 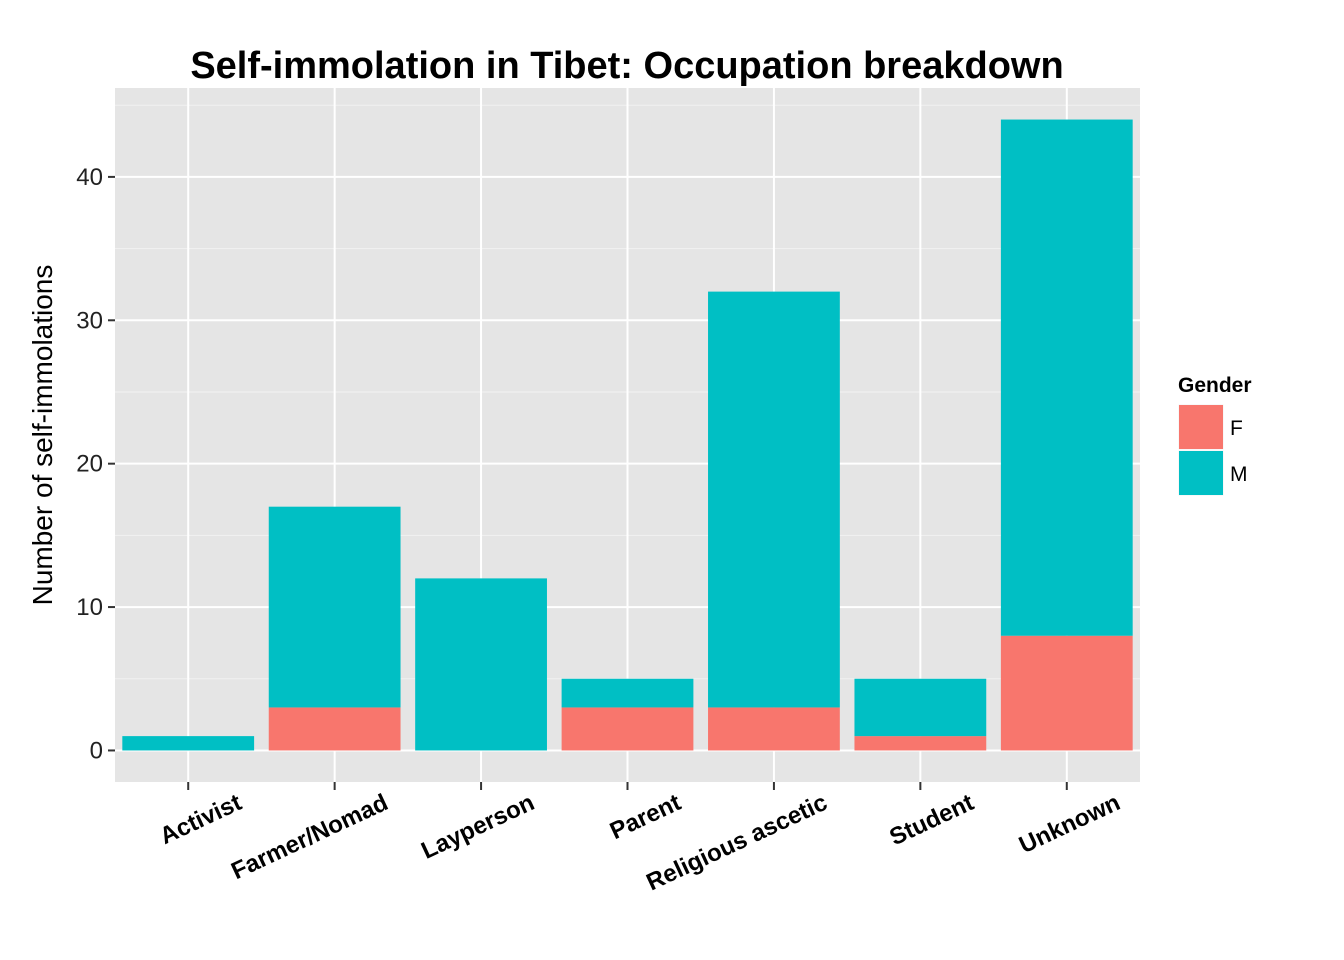 I want to click on bar-m-farmer-nomad, so click(x=334, y=607).